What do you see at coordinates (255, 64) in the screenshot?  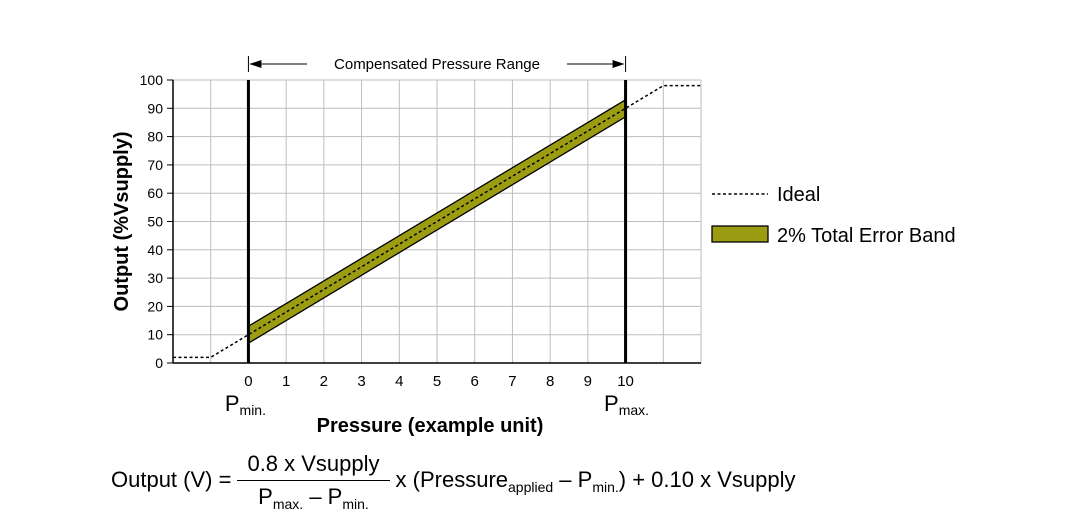 I see `range-arrowhead-left` at bounding box center [255, 64].